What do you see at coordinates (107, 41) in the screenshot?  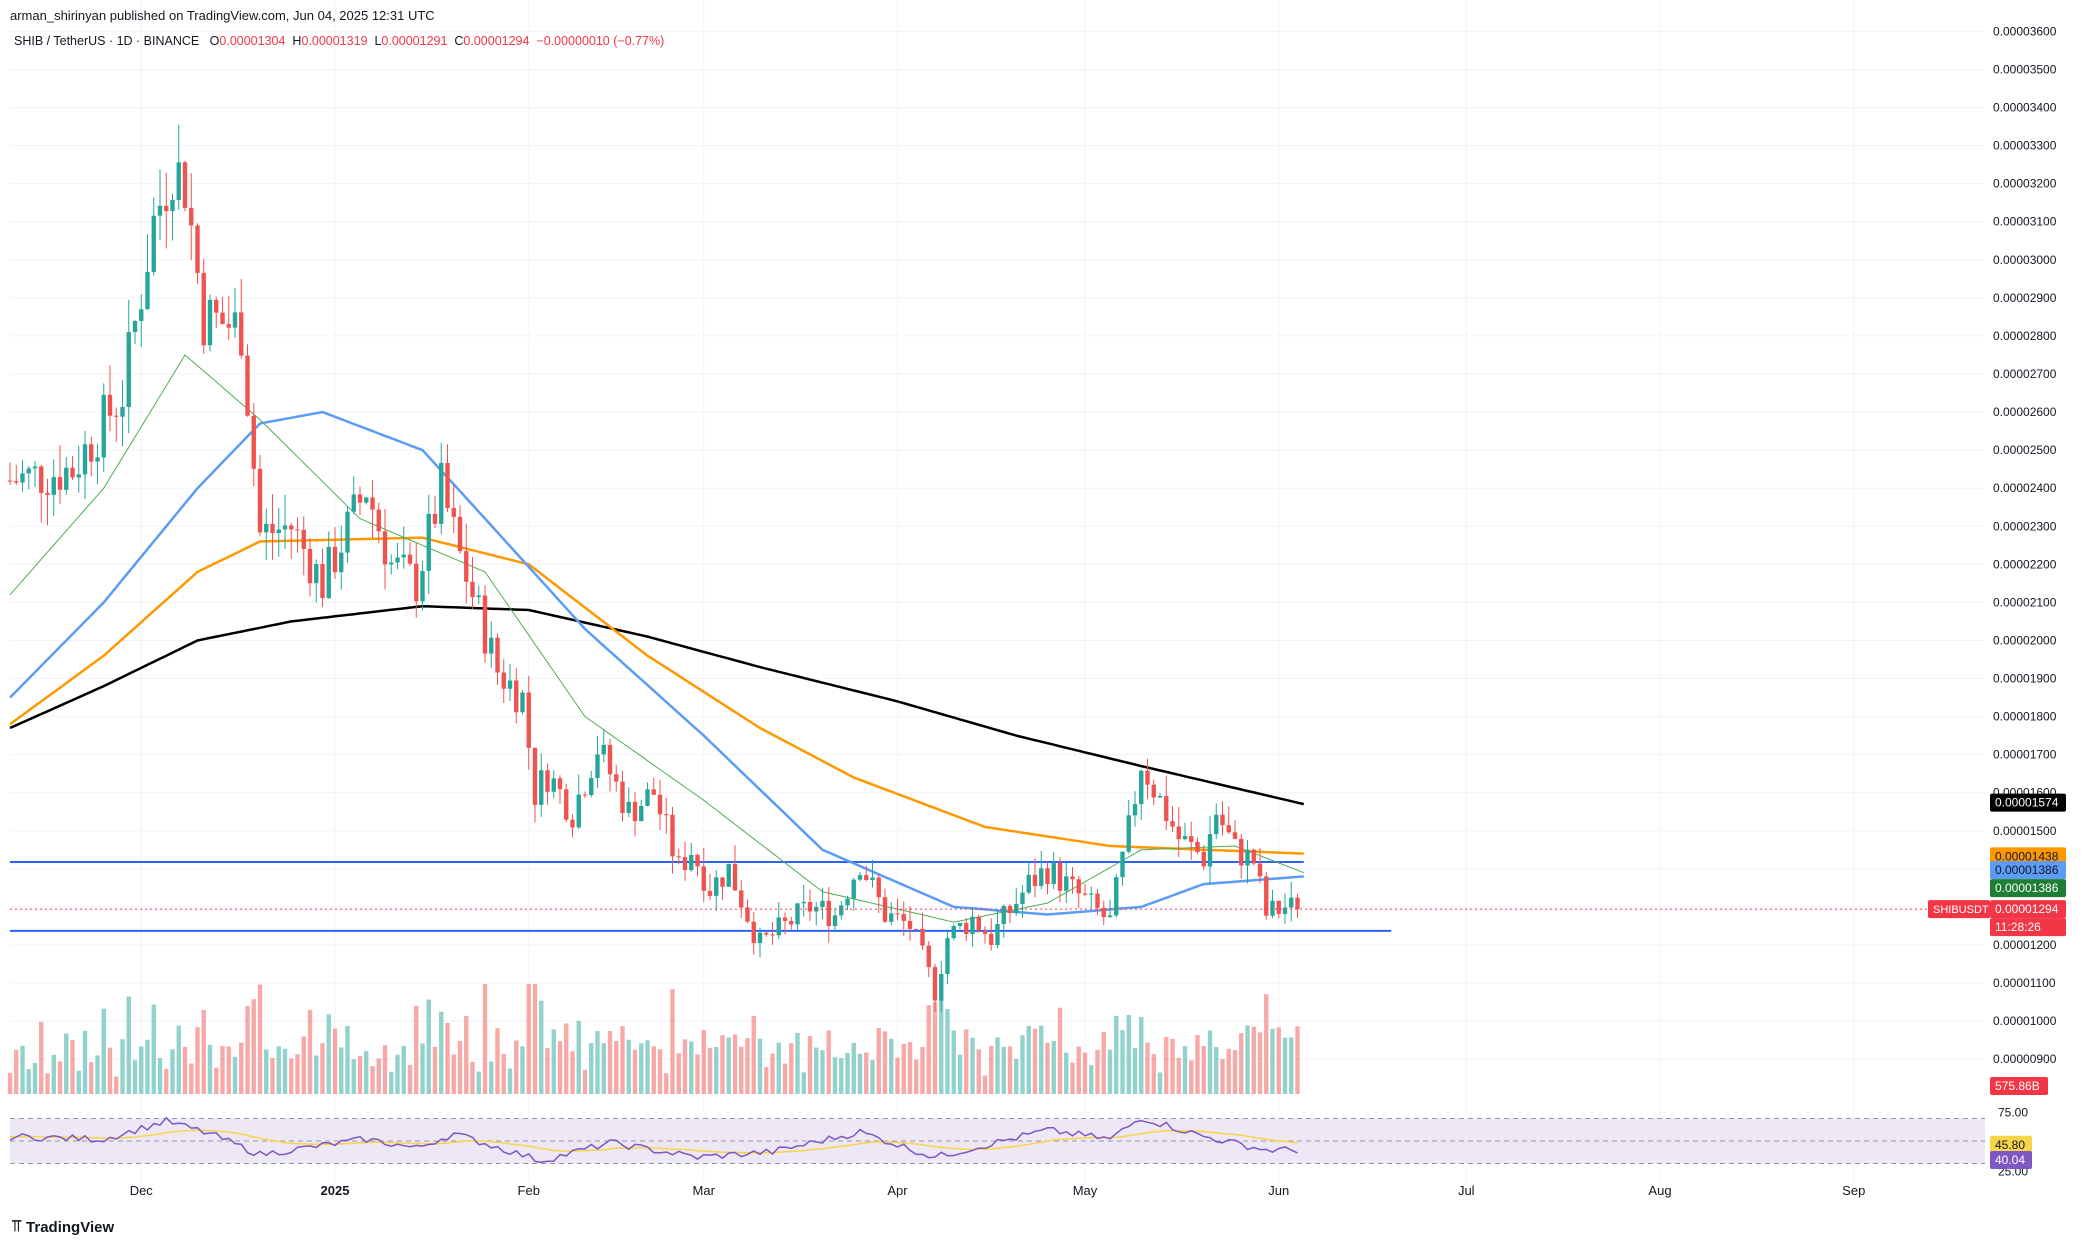 I see `symbol-name: SHIB / TetherUS · 1D · BINANCE` at bounding box center [107, 41].